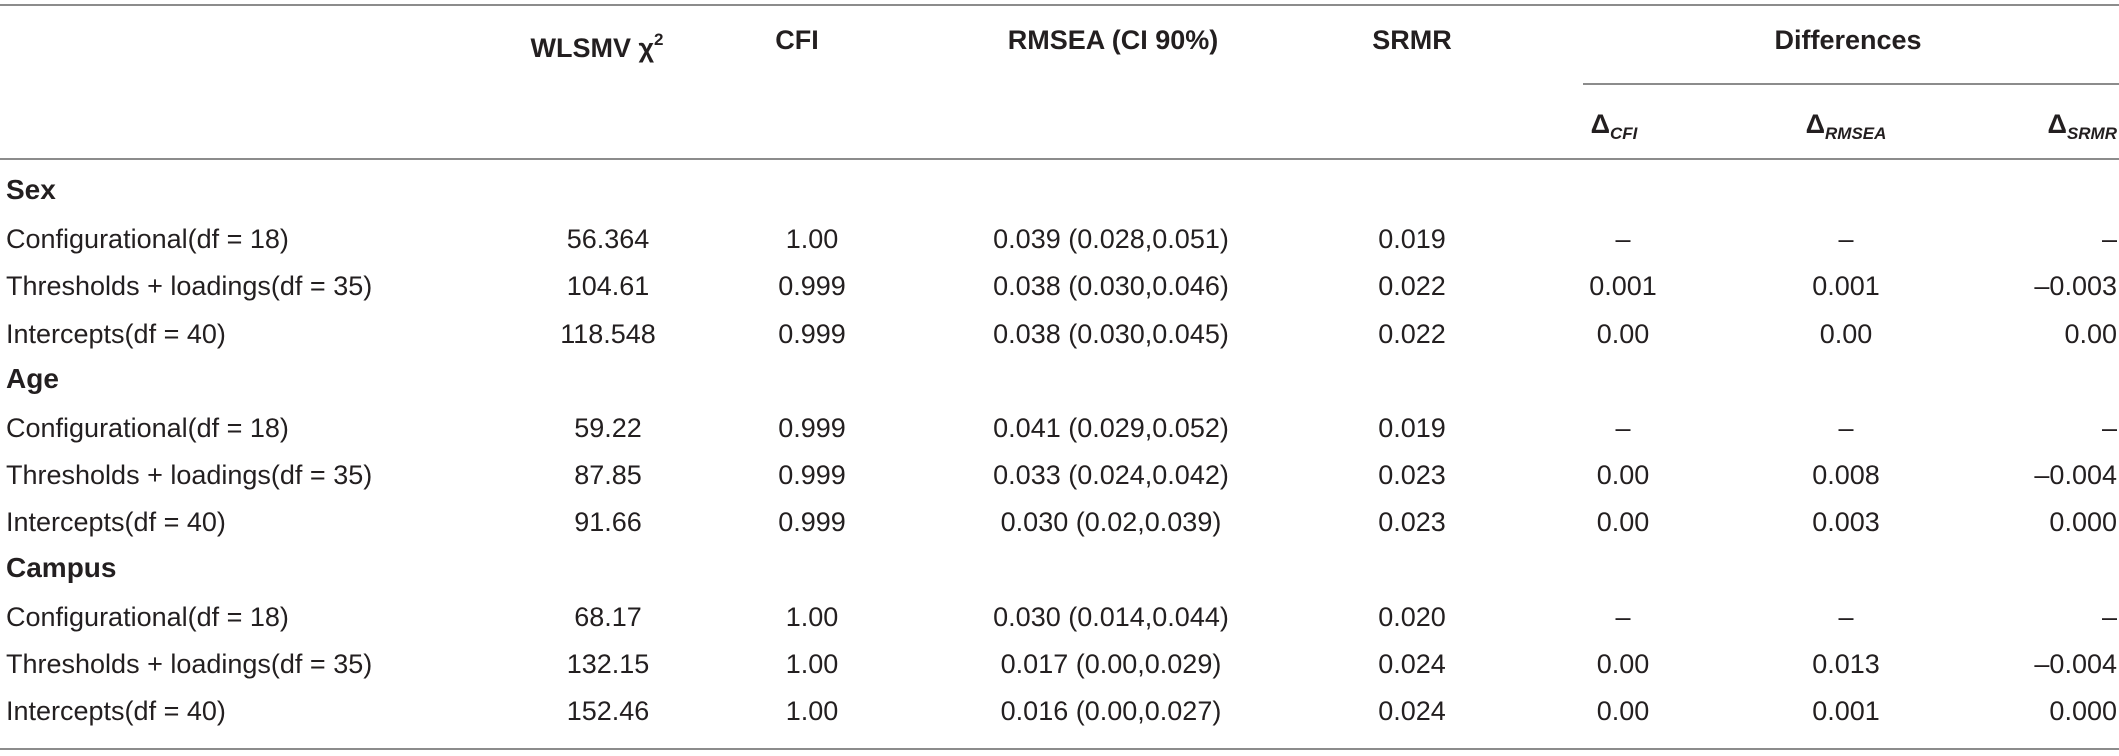 The height and width of the screenshot is (756, 2119). What do you see at coordinates (1111, 428) in the screenshot?
I see `rmsea-cell: 0.041 (0.029,0.052)` at bounding box center [1111, 428].